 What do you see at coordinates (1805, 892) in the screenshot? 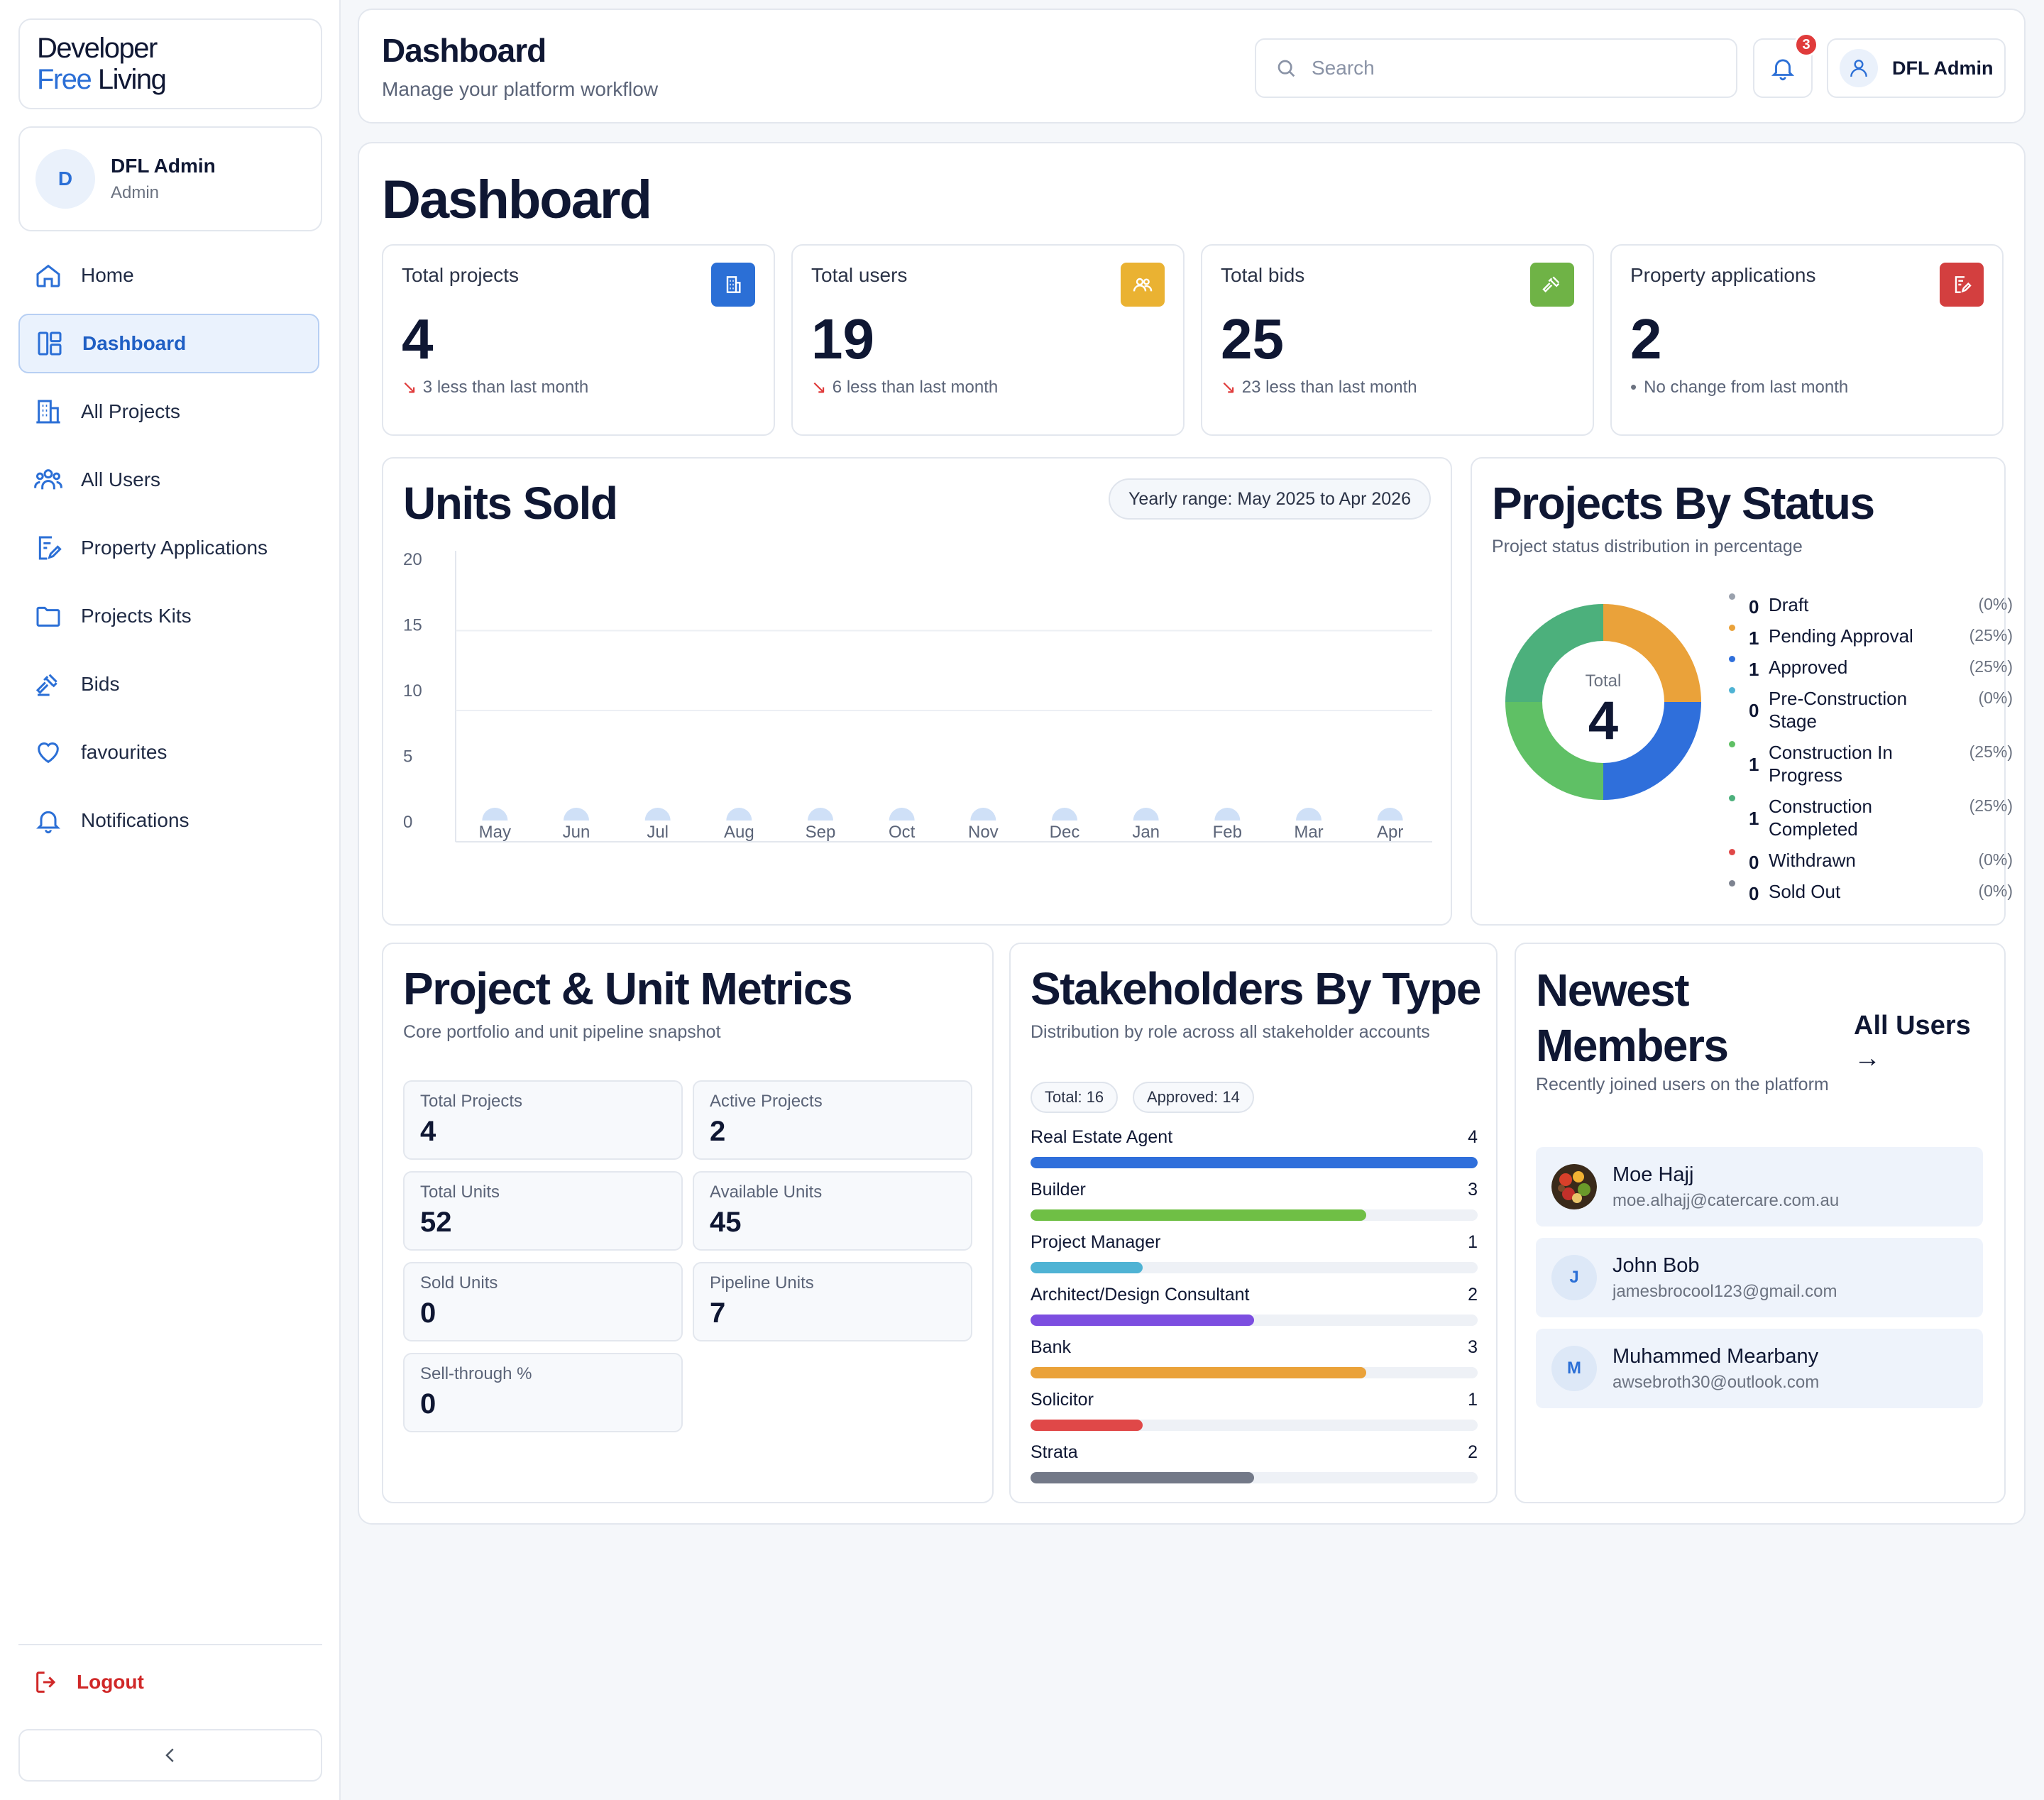
I see `legend-name: Sold Out` at bounding box center [1805, 892].